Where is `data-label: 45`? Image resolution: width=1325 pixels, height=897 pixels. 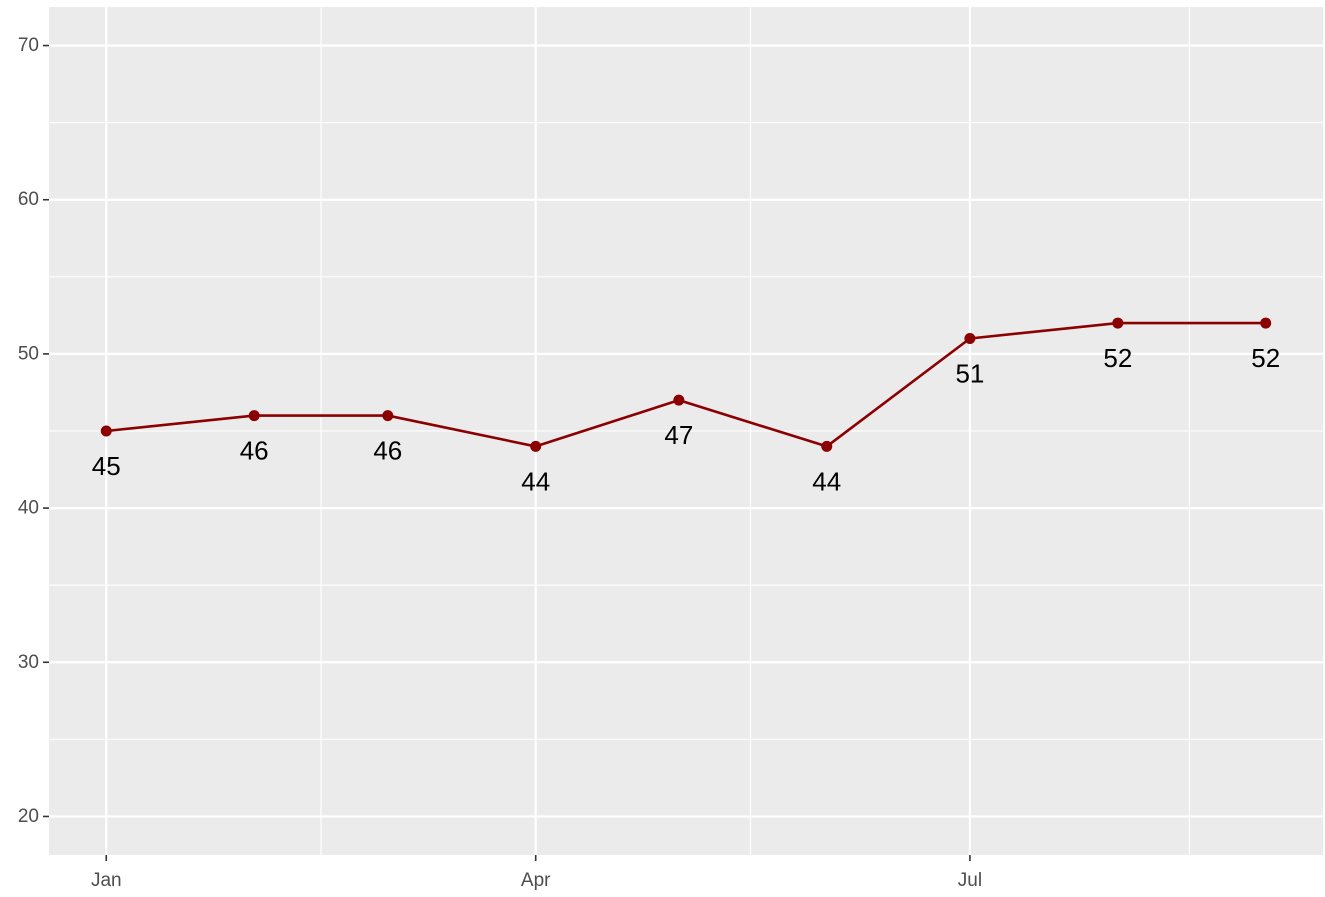 data-label: 45 is located at coordinates (106, 466).